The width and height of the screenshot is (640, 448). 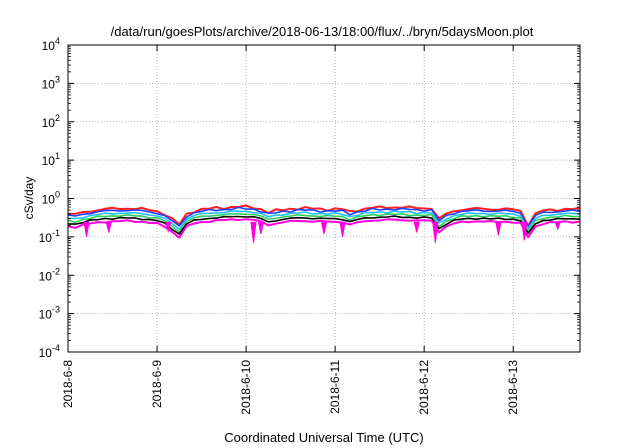 What do you see at coordinates (424, 387) in the screenshot?
I see `x-tick-label: 2018-6-12` at bounding box center [424, 387].